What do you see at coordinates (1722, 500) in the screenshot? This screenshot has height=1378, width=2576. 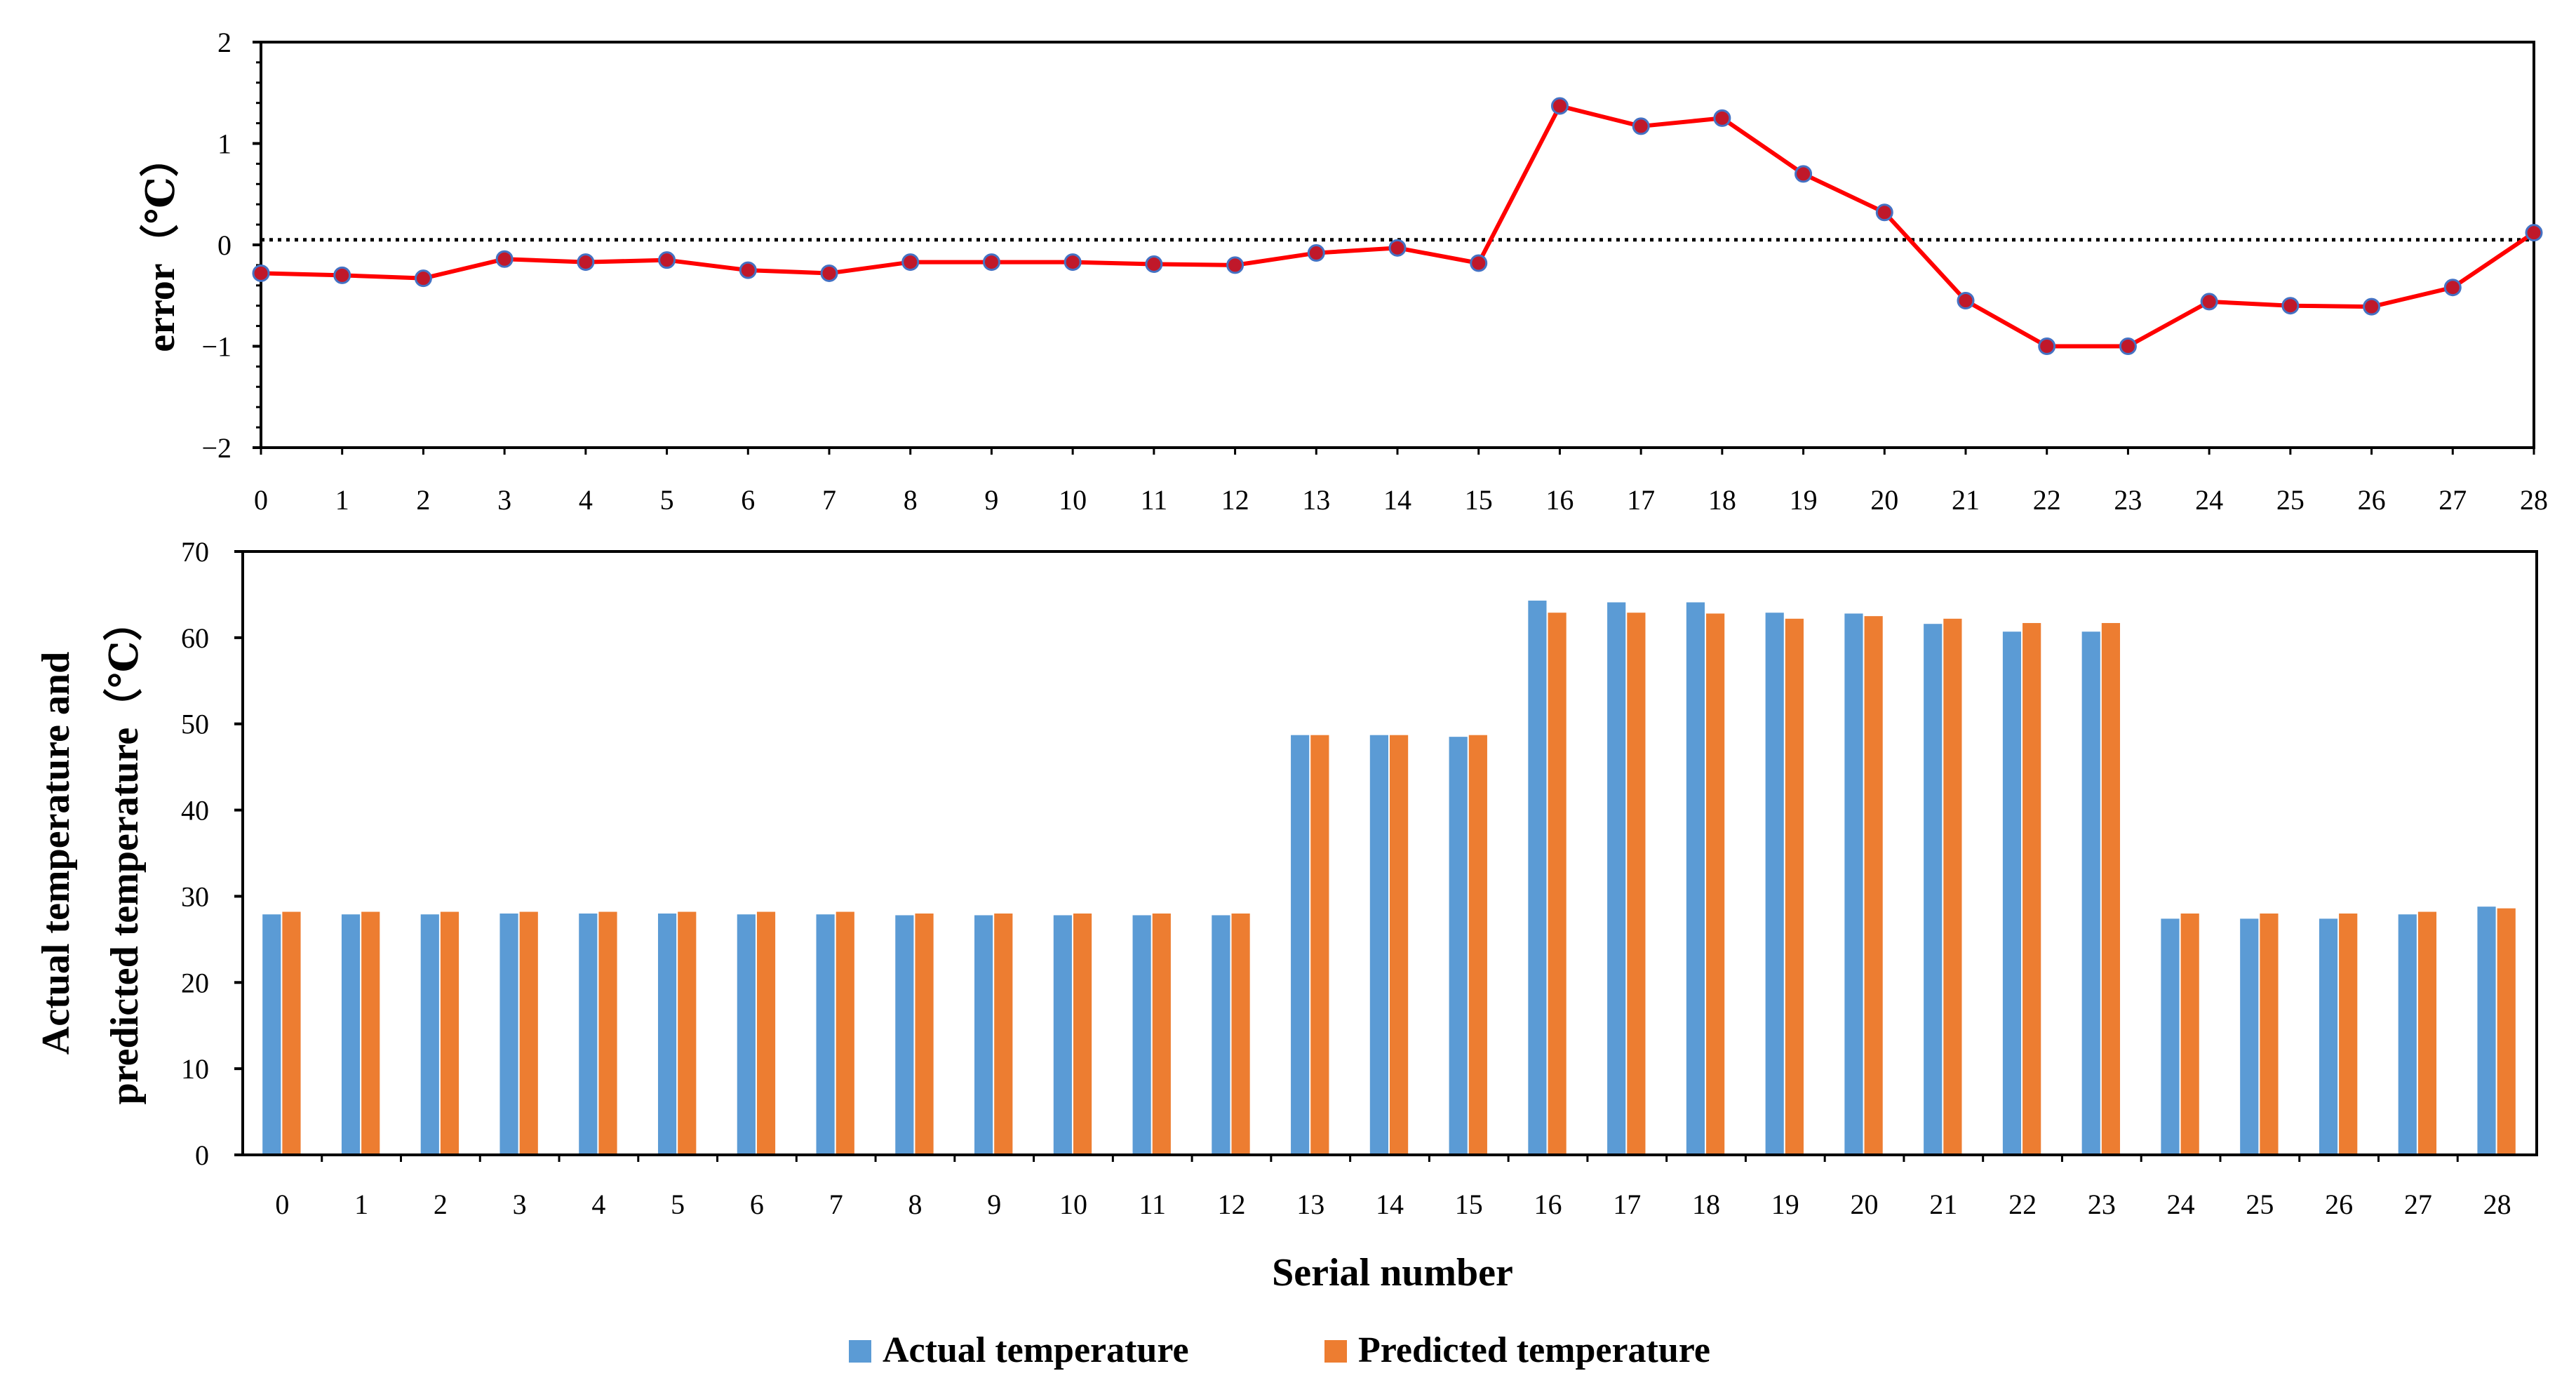 I see `error-x-tick-label: 18` at bounding box center [1722, 500].